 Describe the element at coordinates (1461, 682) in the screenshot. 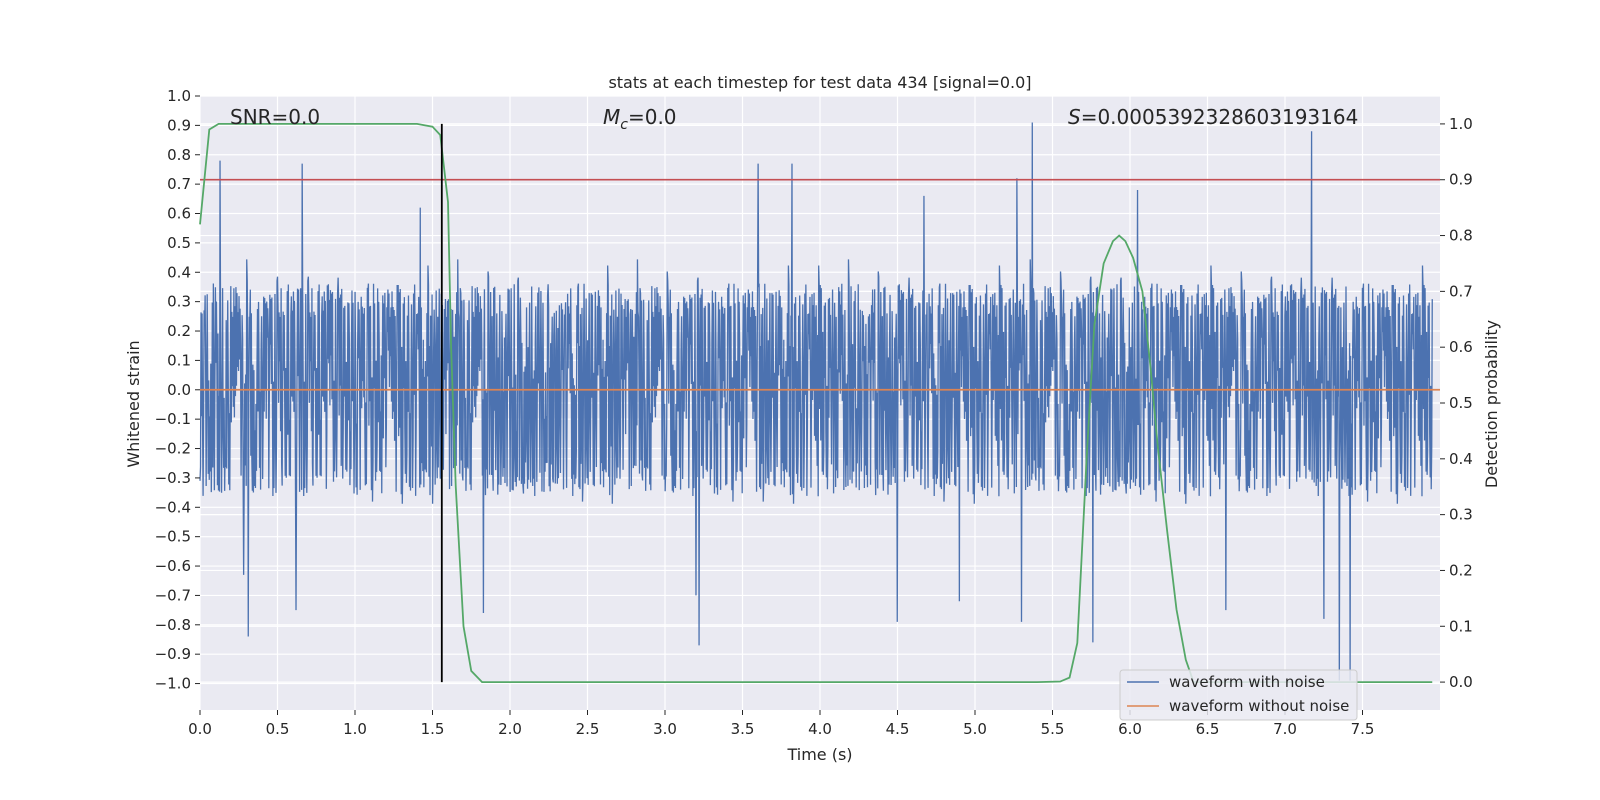

I see `y-right-tick-label: 0.0` at that location.